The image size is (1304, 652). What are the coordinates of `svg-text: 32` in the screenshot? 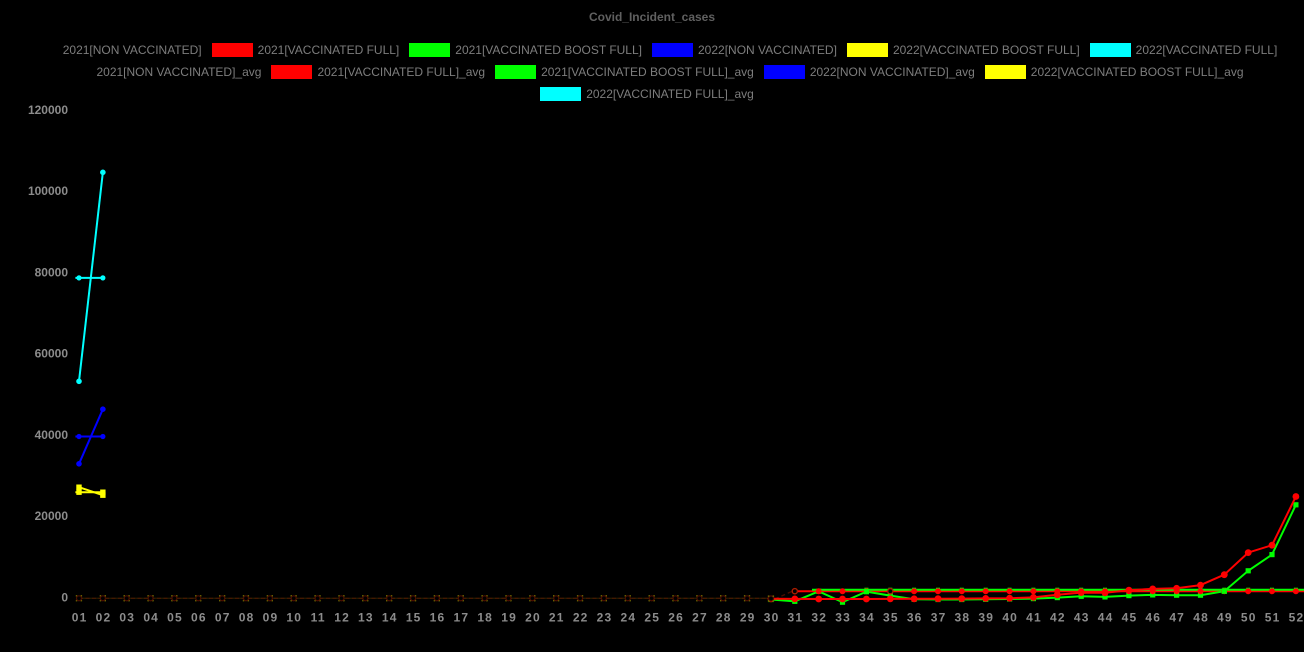 It's located at (819, 617).